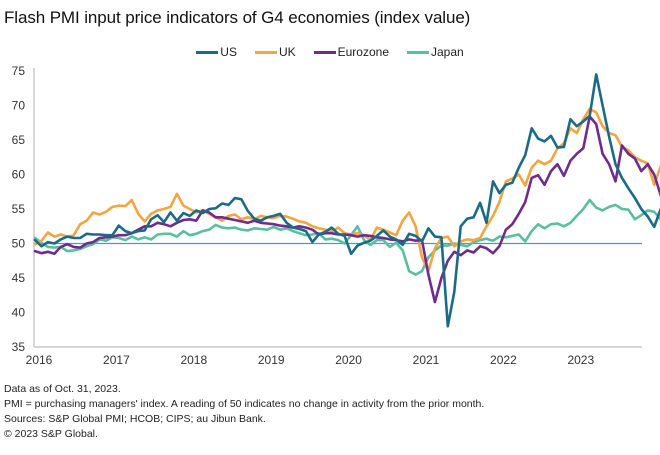 This screenshot has width=660, height=455. What do you see at coordinates (580, 360) in the screenshot?
I see `x-tick-label: 2023` at bounding box center [580, 360].